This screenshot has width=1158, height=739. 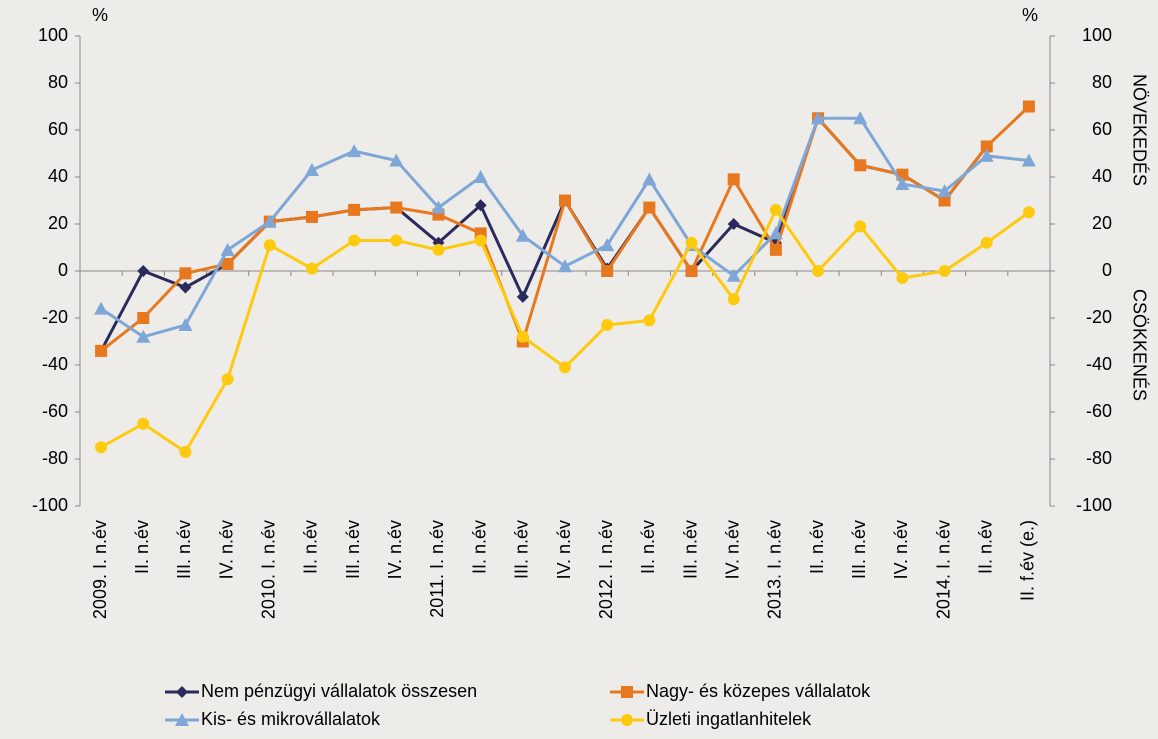 What do you see at coordinates (1099, 317) in the screenshot?
I see `y2-tick-label: -20` at bounding box center [1099, 317].